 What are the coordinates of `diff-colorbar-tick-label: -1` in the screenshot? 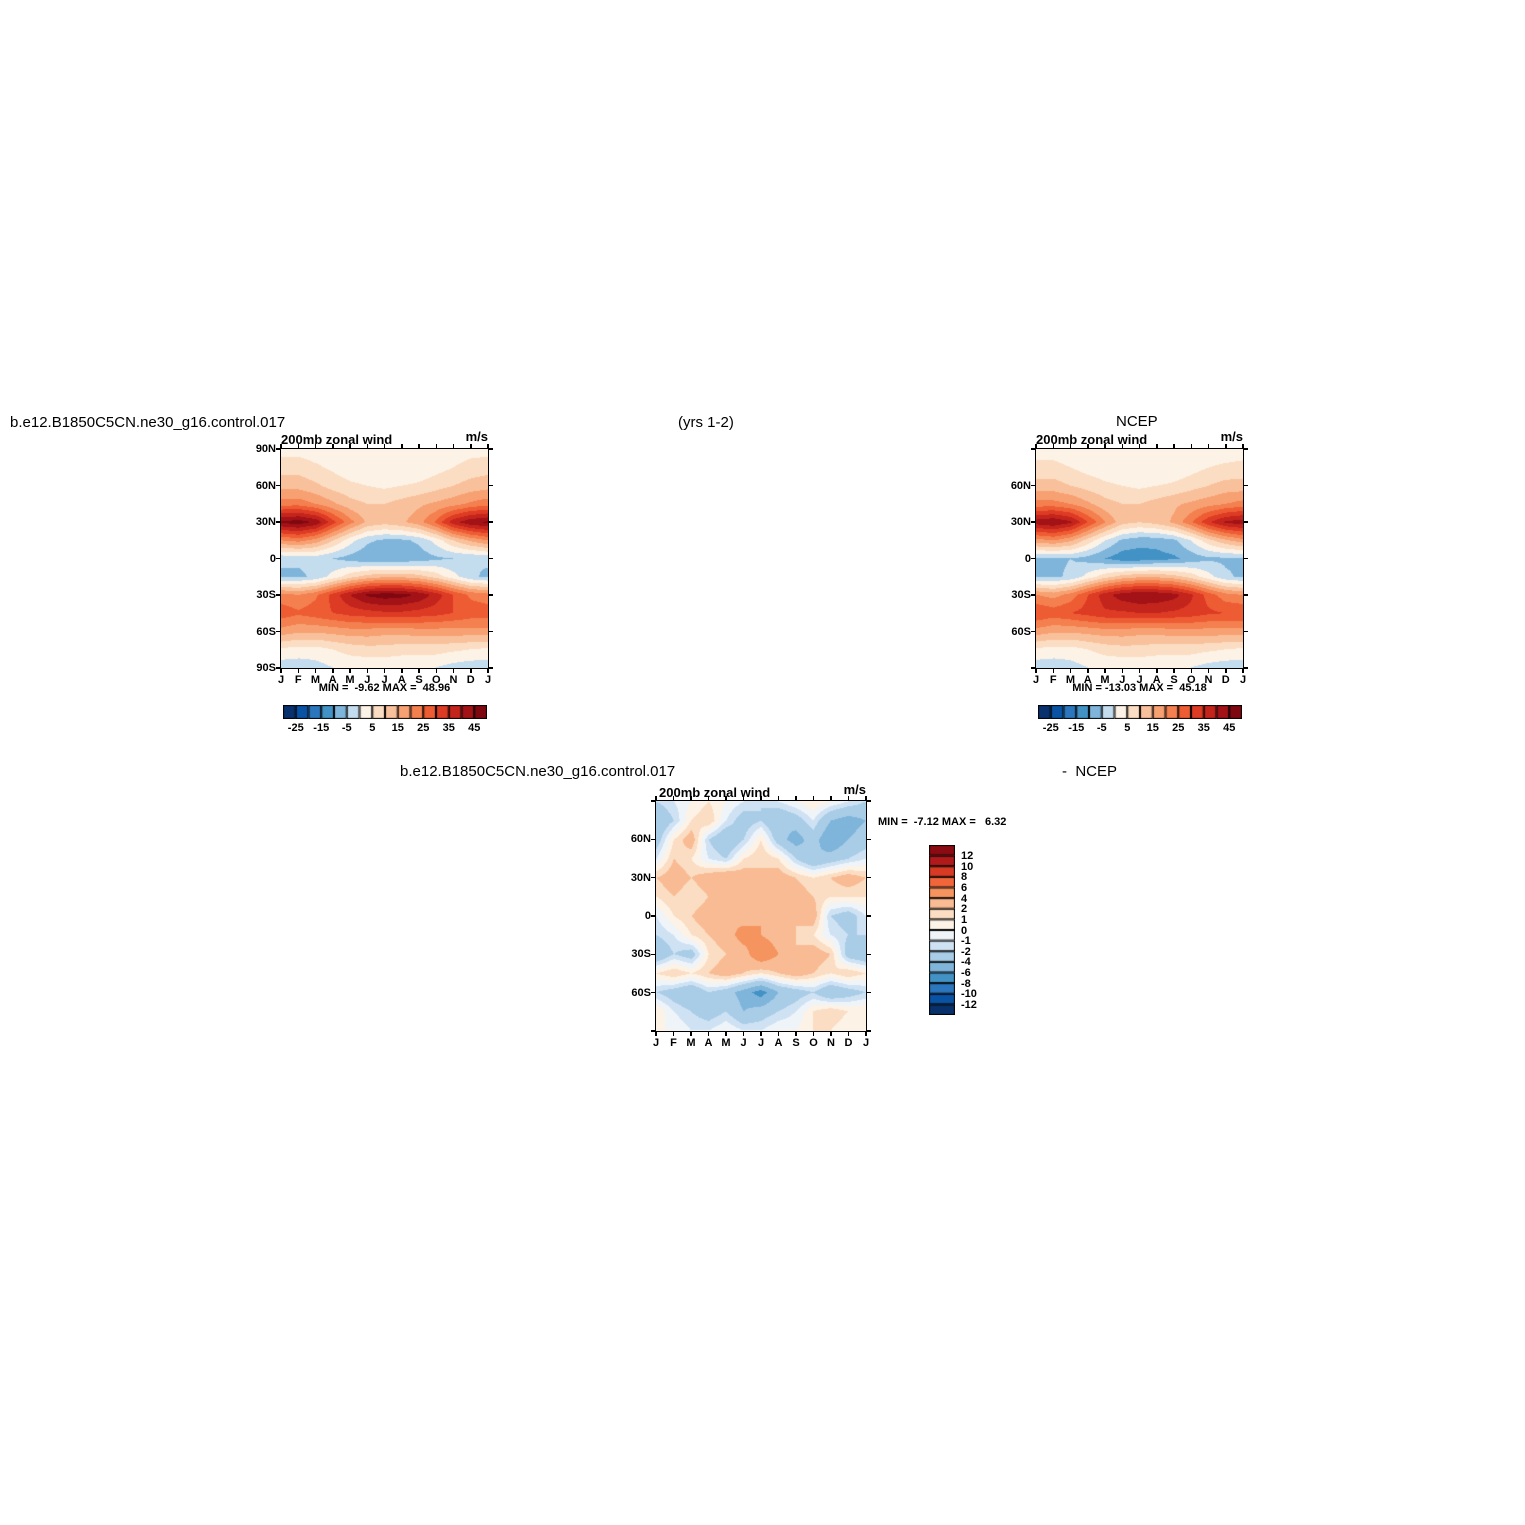 It's located at (966, 941).